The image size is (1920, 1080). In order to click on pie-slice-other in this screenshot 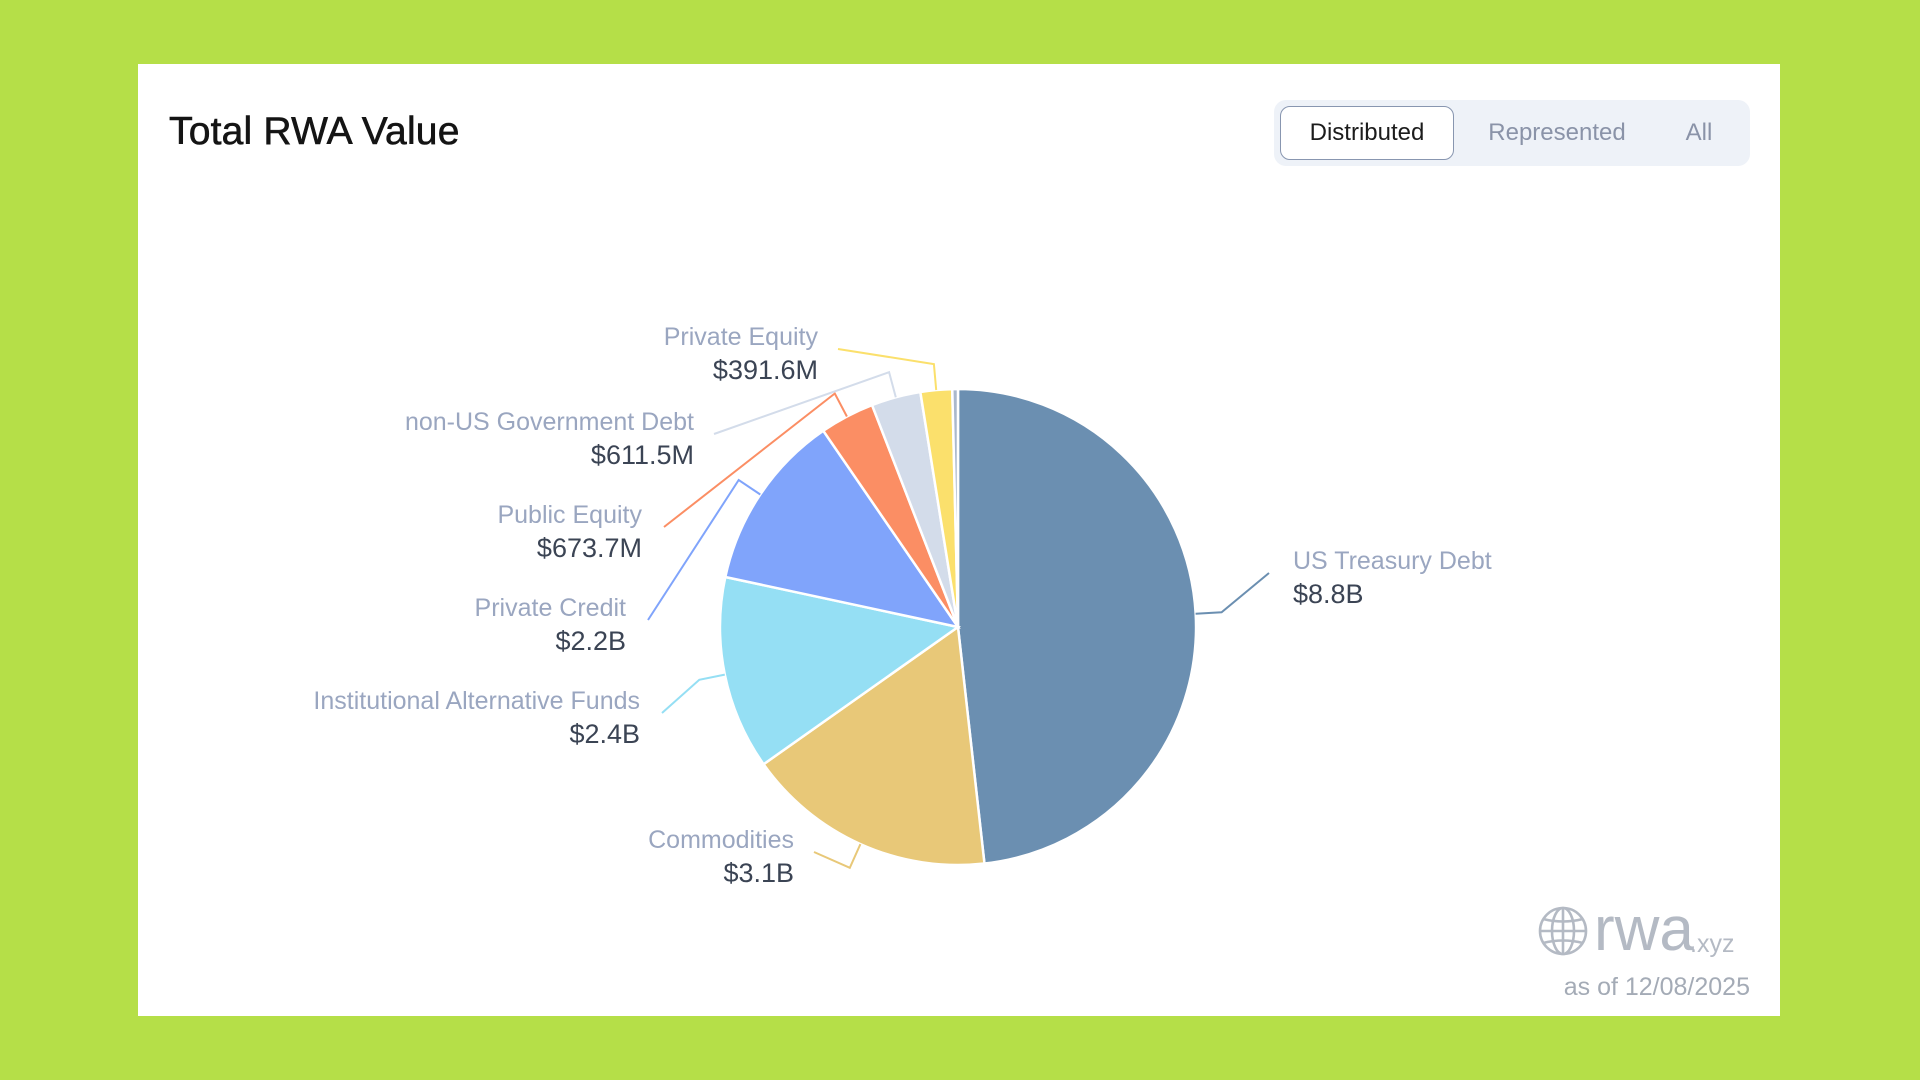, I will do `click(955, 507)`.